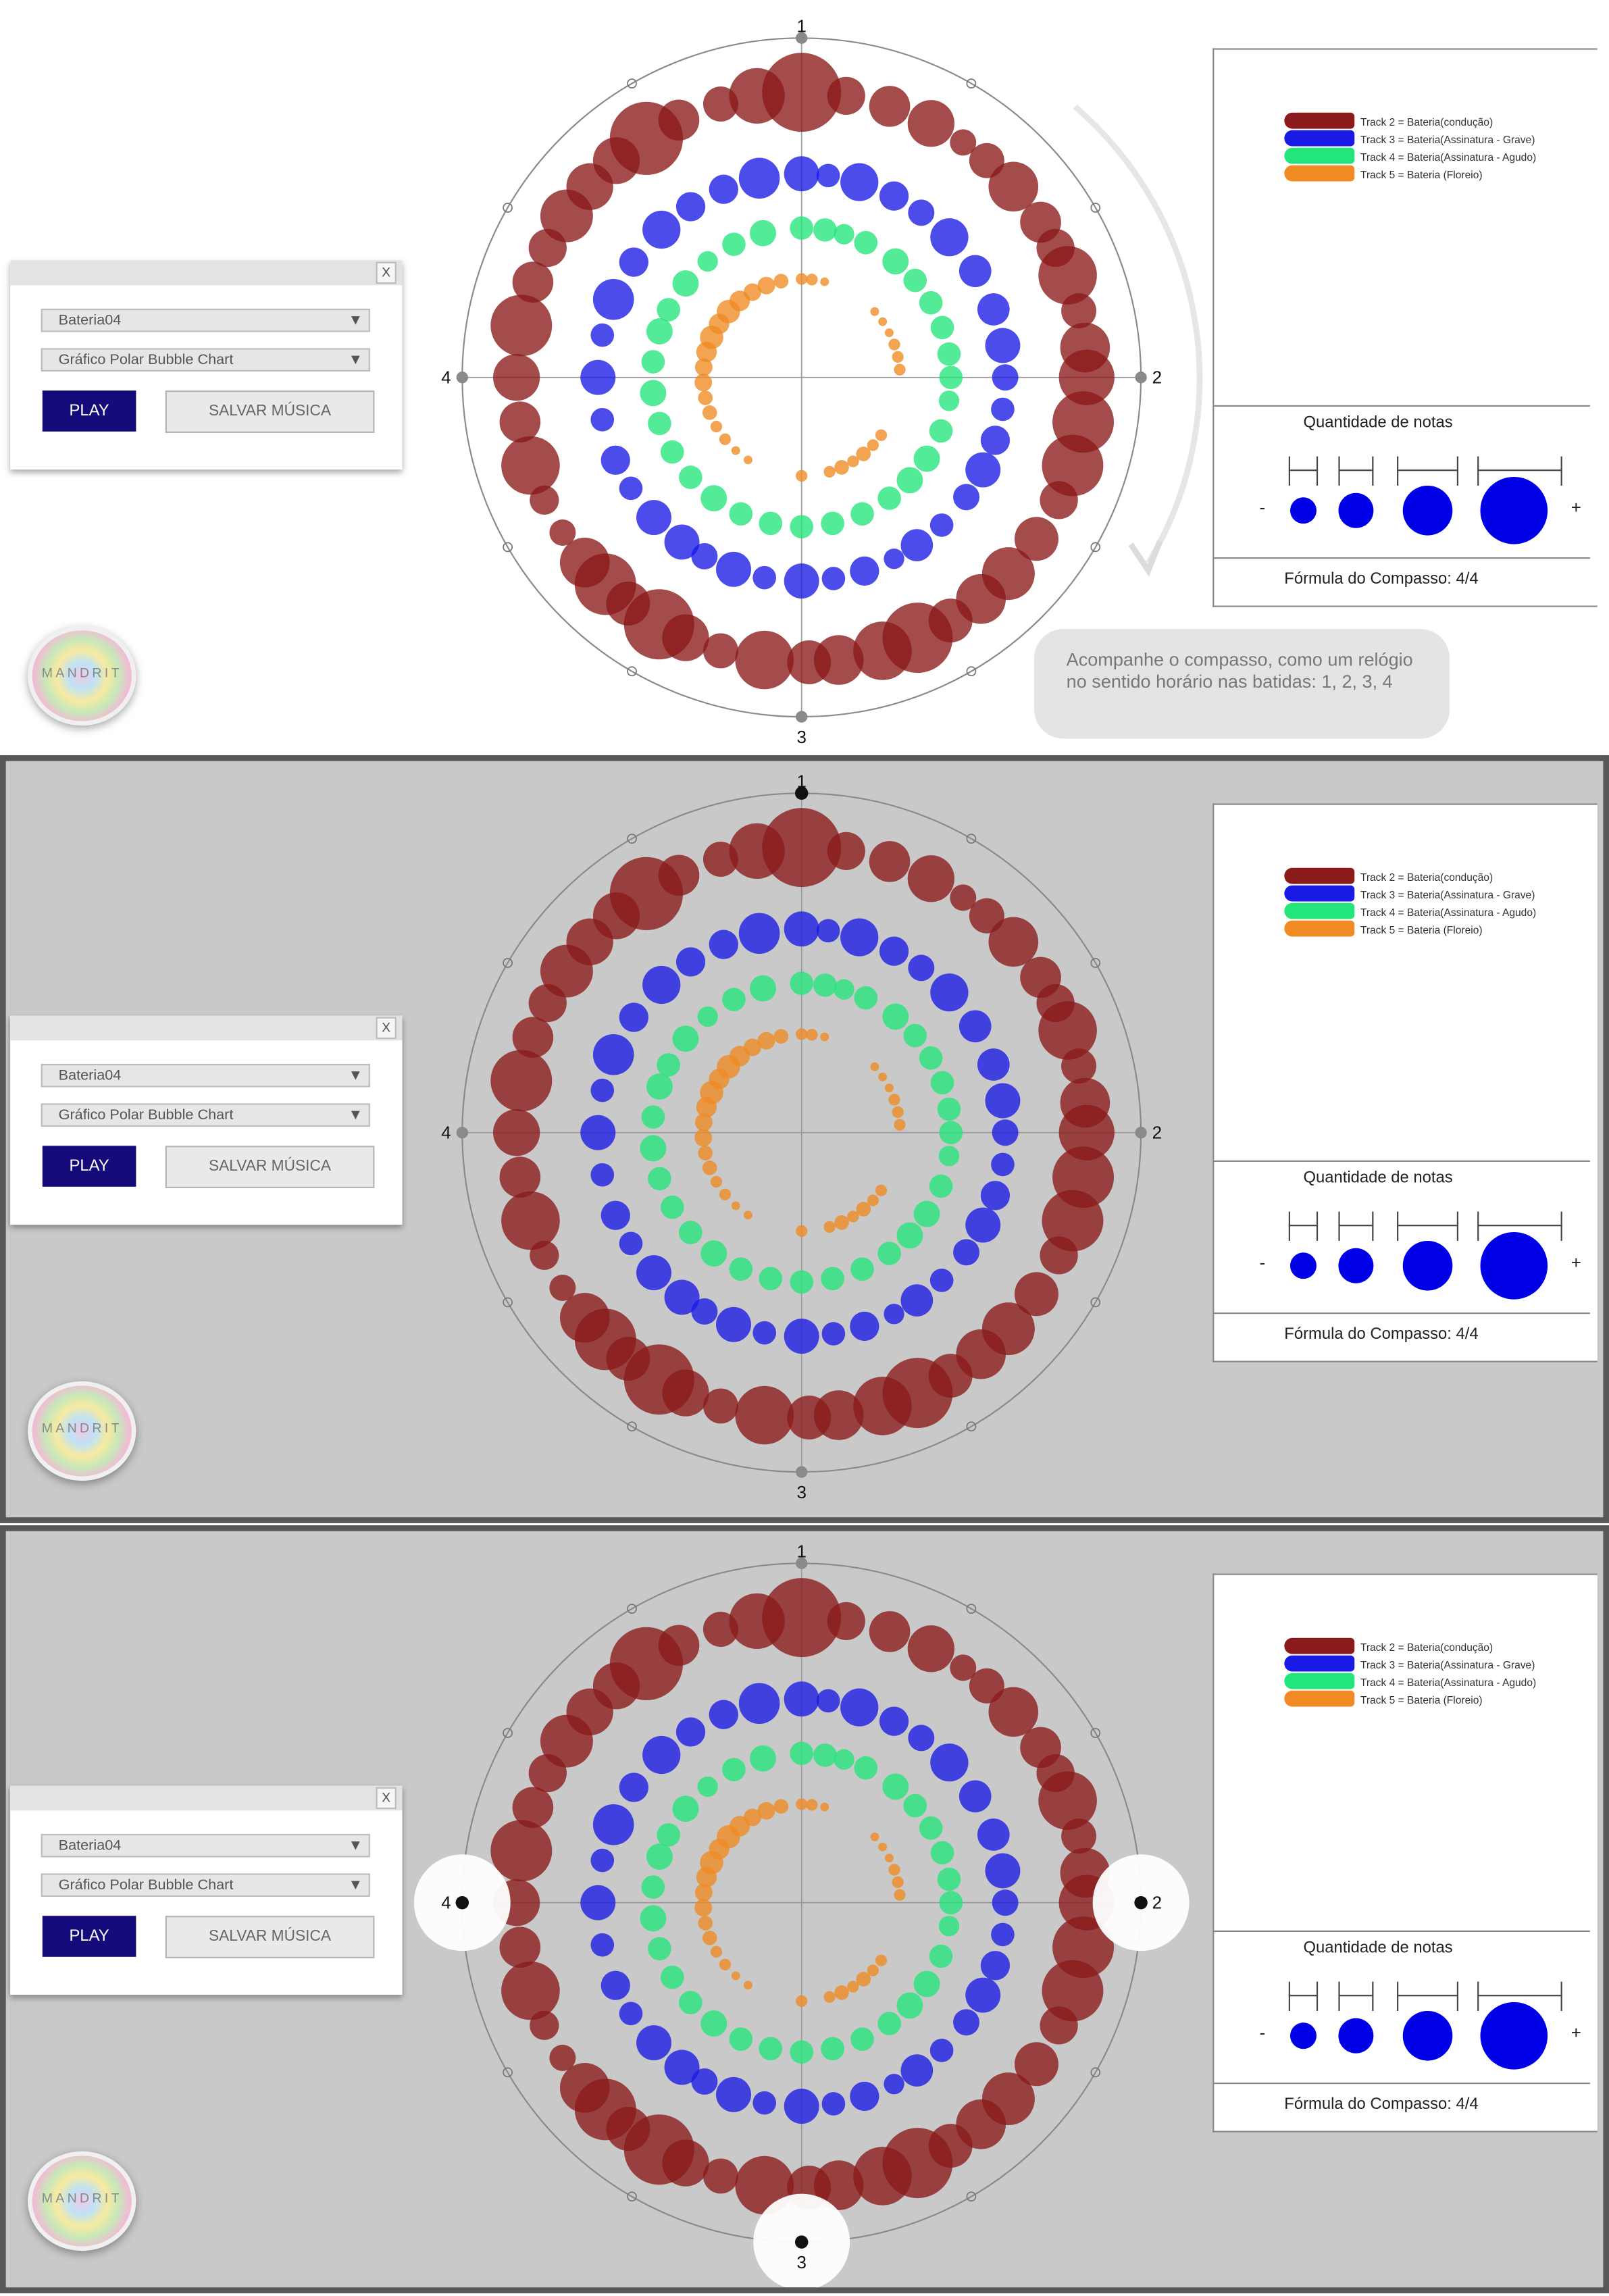  What do you see at coordinates (802, 717) in the screenshot?
I see `beat-marker` at bounding box center [802, 717].